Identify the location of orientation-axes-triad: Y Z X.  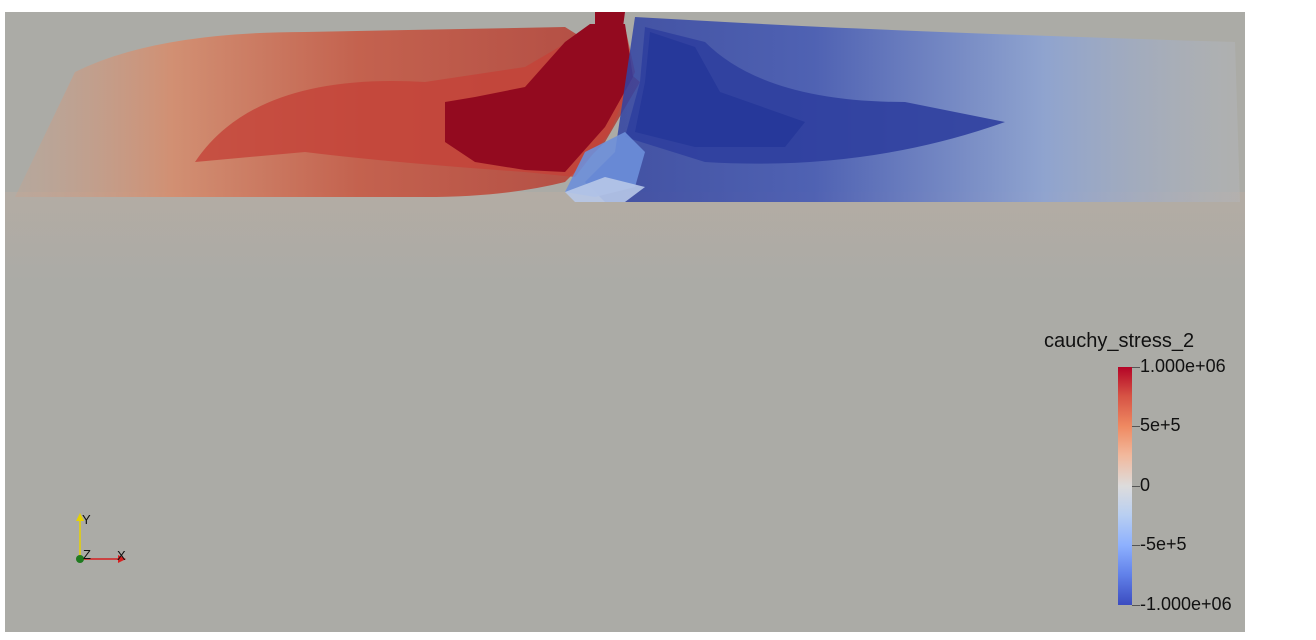
(100, 540).